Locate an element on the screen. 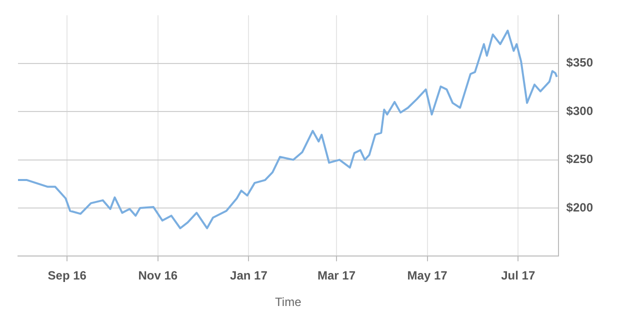 The width and height of the screenshot is (631, 320). x-tick-label: May 17 is located at coordinates (427, 275).